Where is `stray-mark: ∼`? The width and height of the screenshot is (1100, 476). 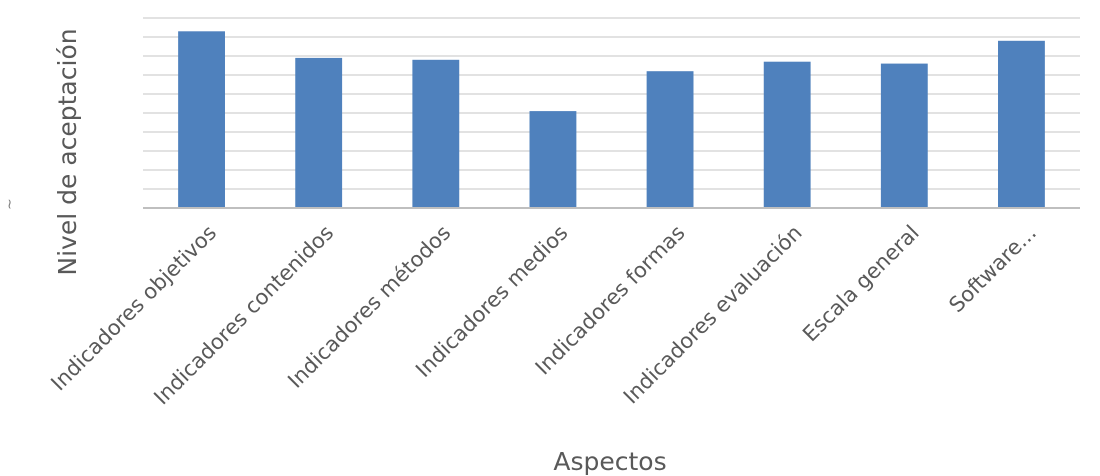 stray-mark: ∼ is located at coordinates (10, 204).